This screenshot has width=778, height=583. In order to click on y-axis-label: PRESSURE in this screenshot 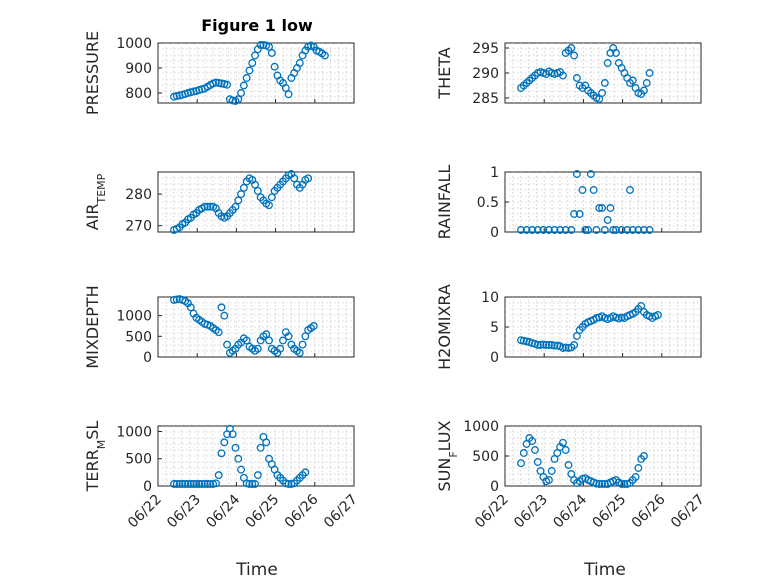, I will do `click(92, 73)`.